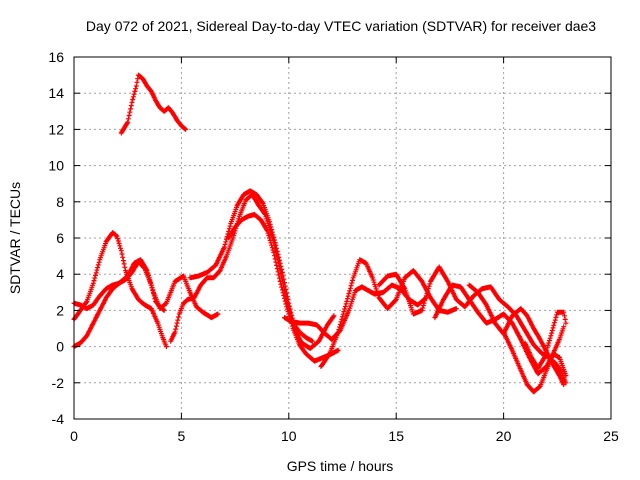 The image size is (640, 480). Describe the element at coordinates (15, 238) in the screenshot. I see `y-axis-label: SDTVAR / TECUs` at that location.